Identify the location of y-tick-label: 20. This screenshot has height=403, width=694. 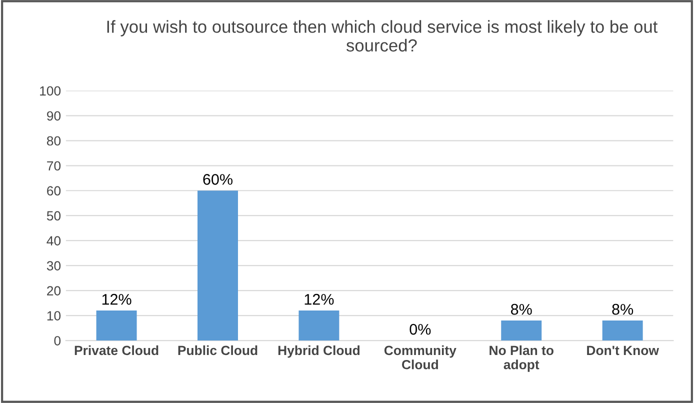
(54, 291).